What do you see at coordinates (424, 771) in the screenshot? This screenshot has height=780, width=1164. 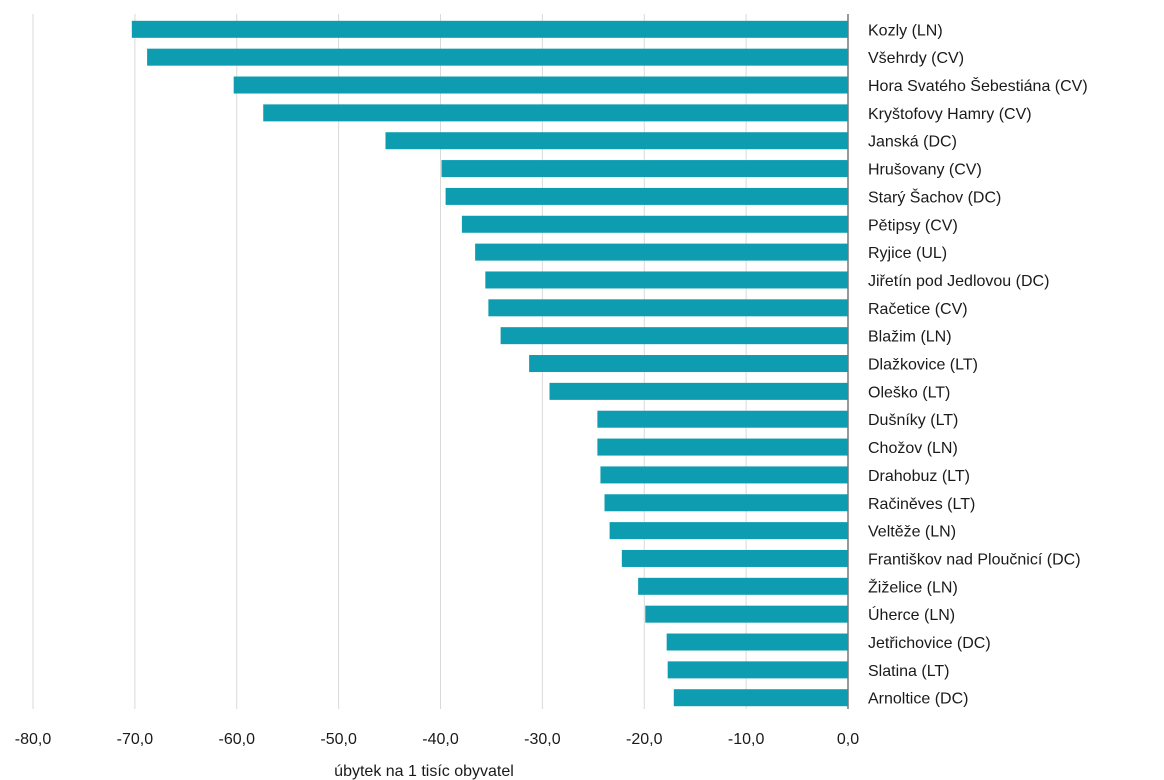 I see `x-axis-title: úbytek na 1 tisíc obyvatel` at bounding box center [424, 771].